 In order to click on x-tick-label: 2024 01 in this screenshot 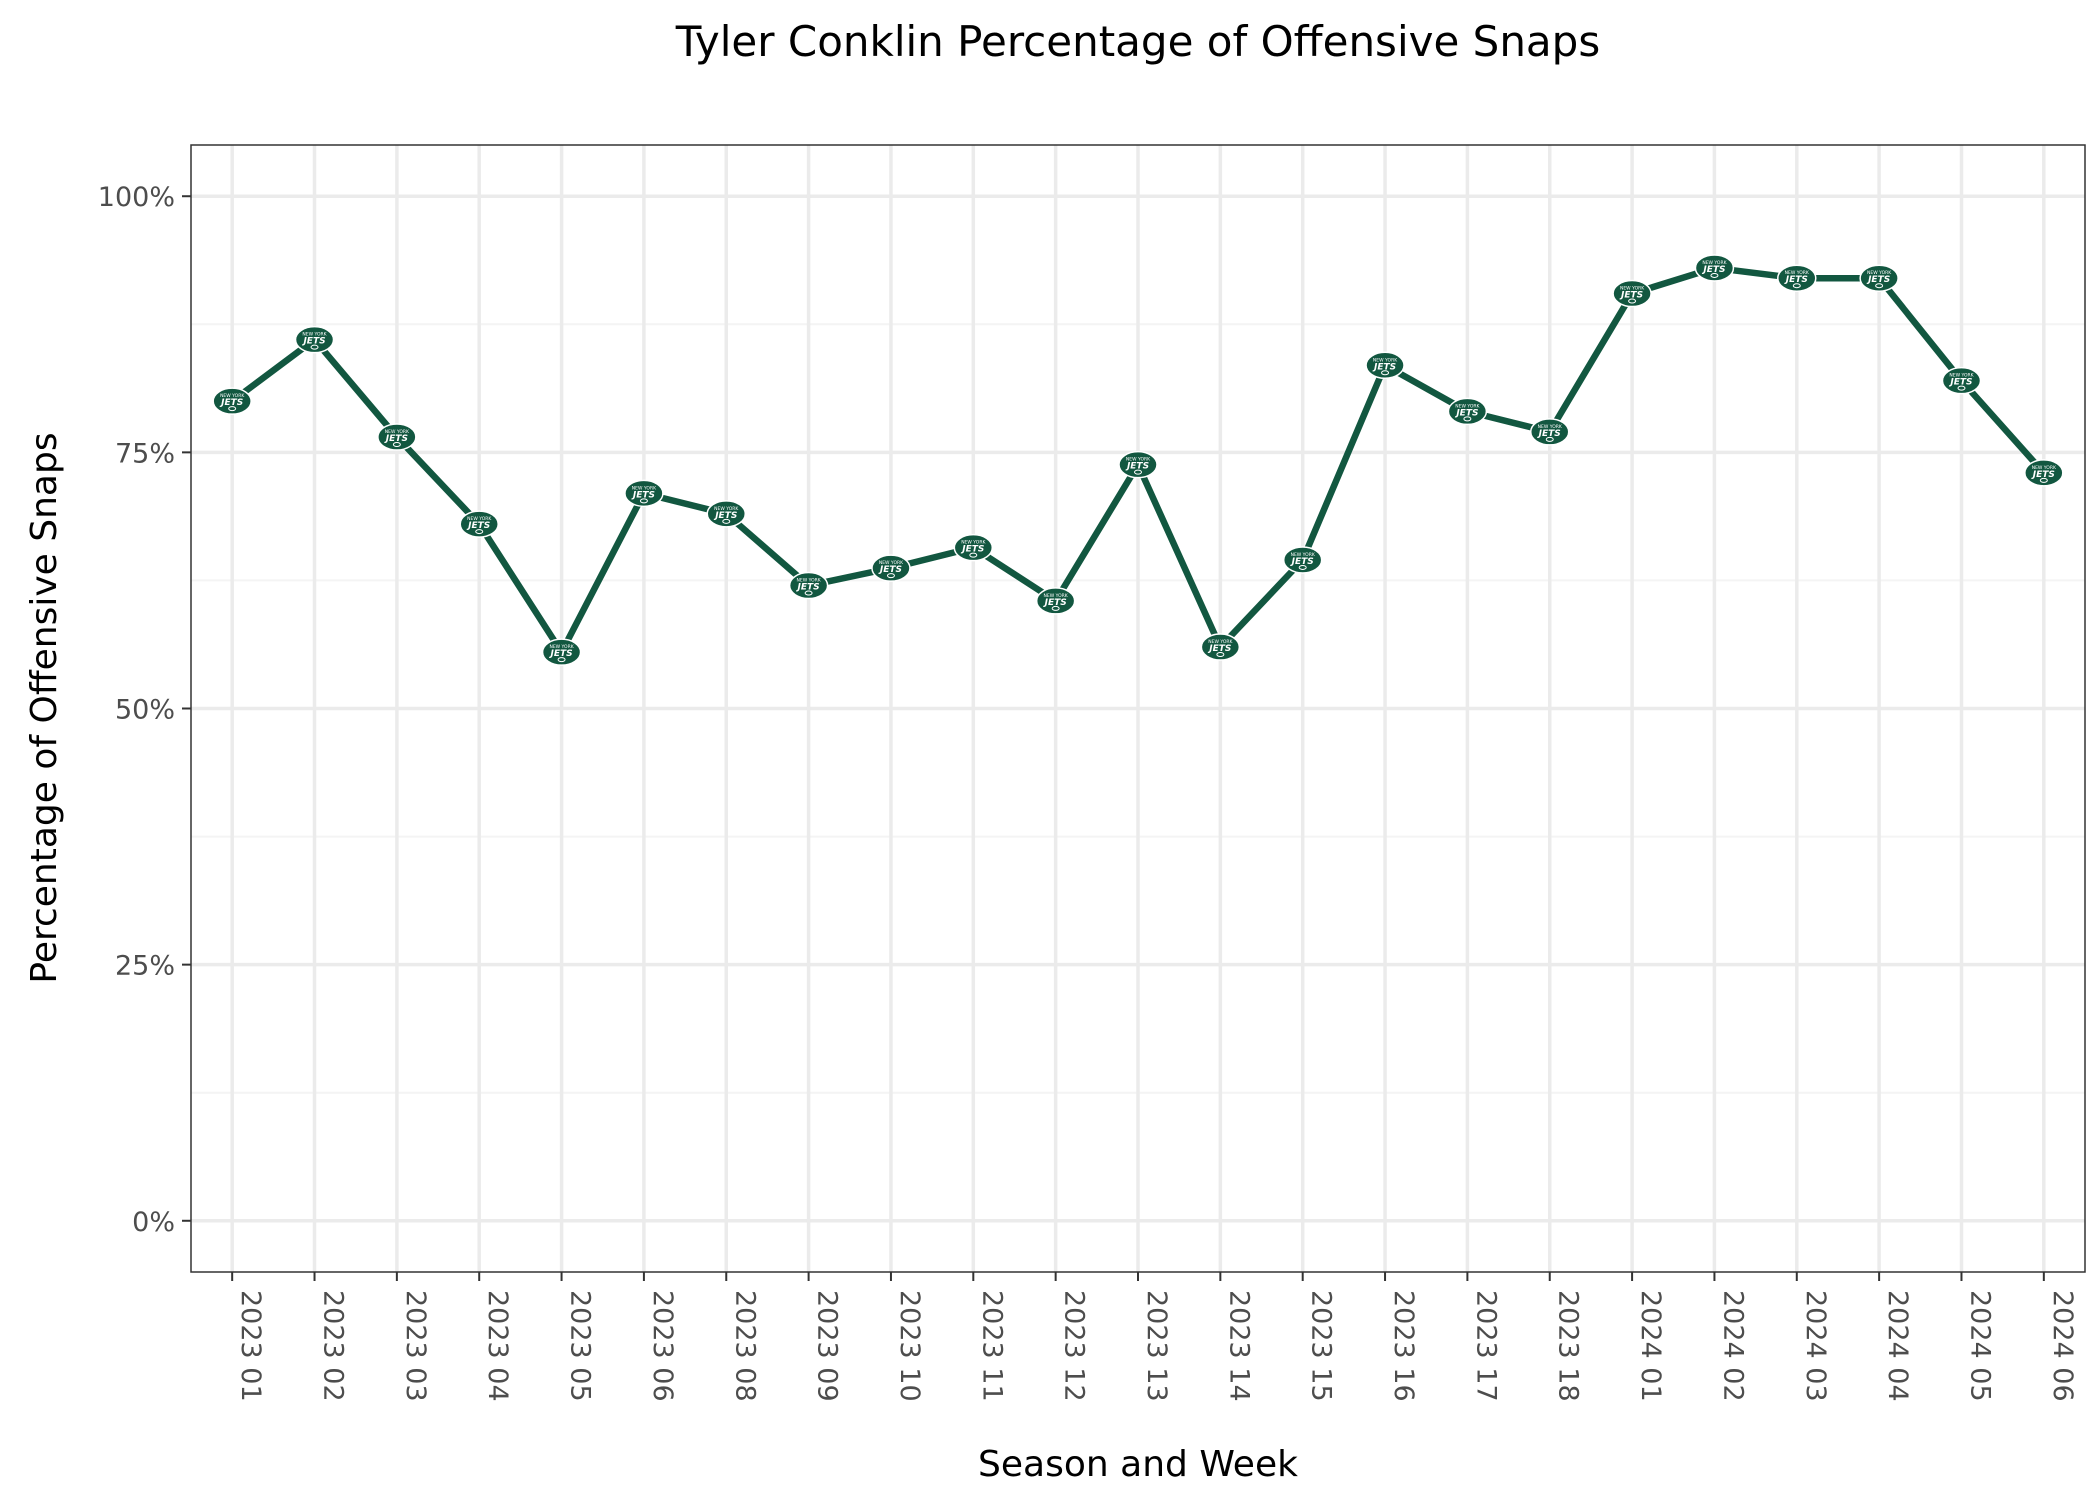, I will do `click(1650, 1346)`.